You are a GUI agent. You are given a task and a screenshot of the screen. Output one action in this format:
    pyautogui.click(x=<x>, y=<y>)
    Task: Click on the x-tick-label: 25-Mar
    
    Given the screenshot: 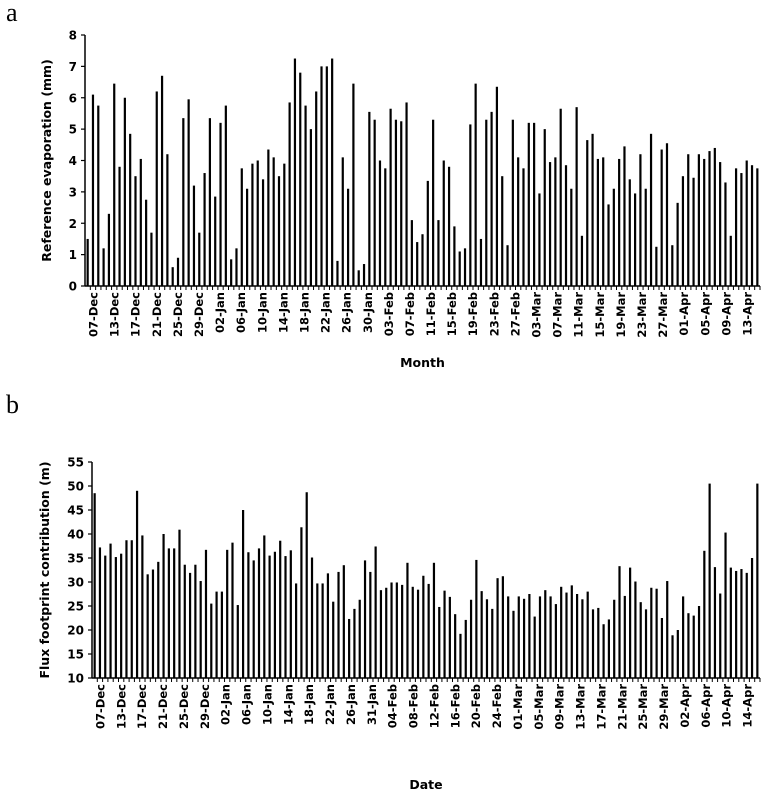 What is the action you would take?
    pyautogui.click(x=643, y=707)
    